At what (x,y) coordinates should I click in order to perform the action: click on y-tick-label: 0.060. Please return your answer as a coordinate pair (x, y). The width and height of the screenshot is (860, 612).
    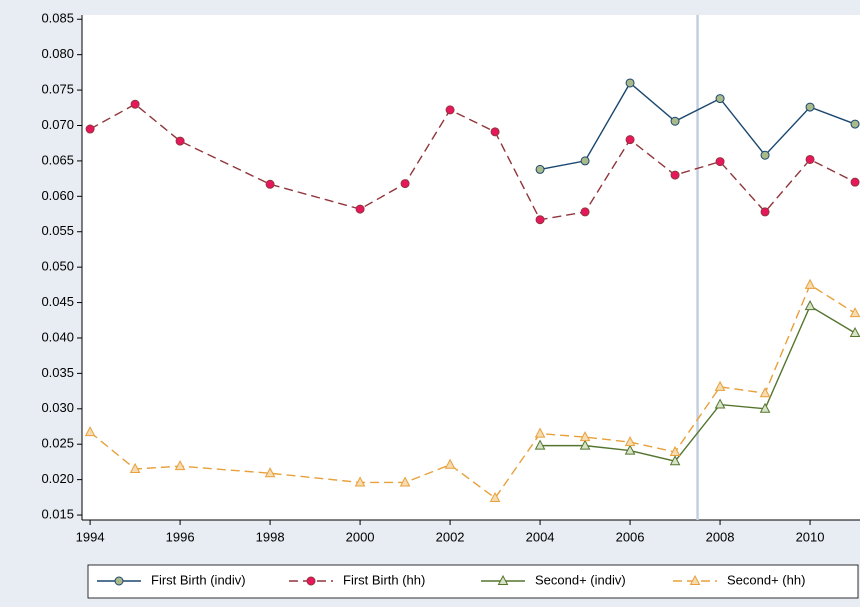
    Looking at the image, I should click on (57, 195).